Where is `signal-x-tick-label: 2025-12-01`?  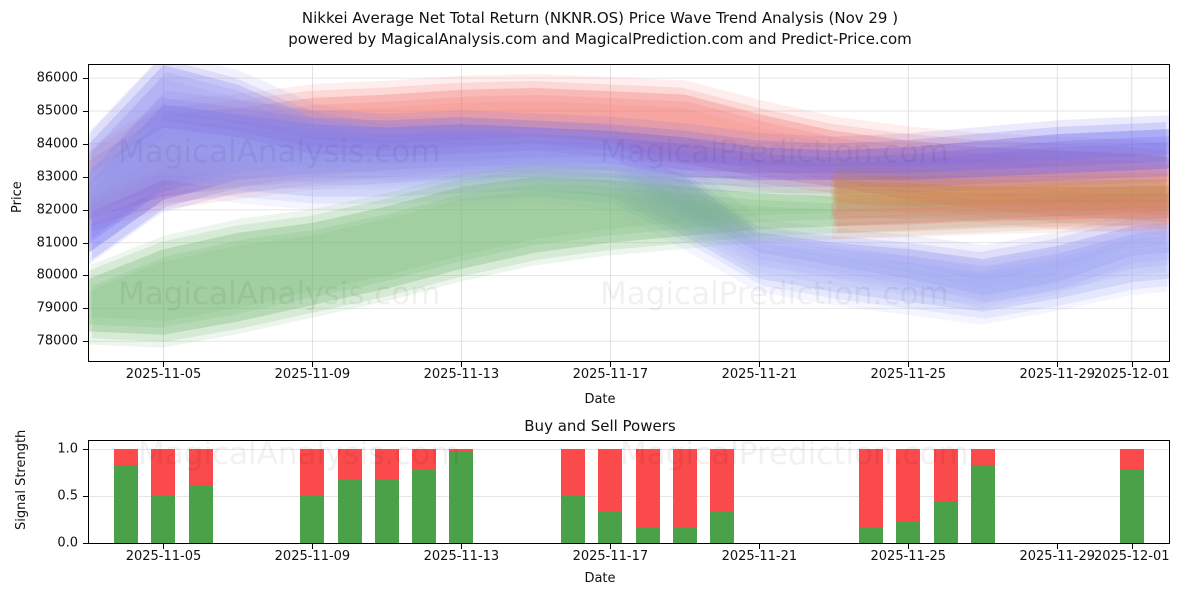 signal-x-tick-label: 2025-12-01 is located at coordinates (1131, 556).